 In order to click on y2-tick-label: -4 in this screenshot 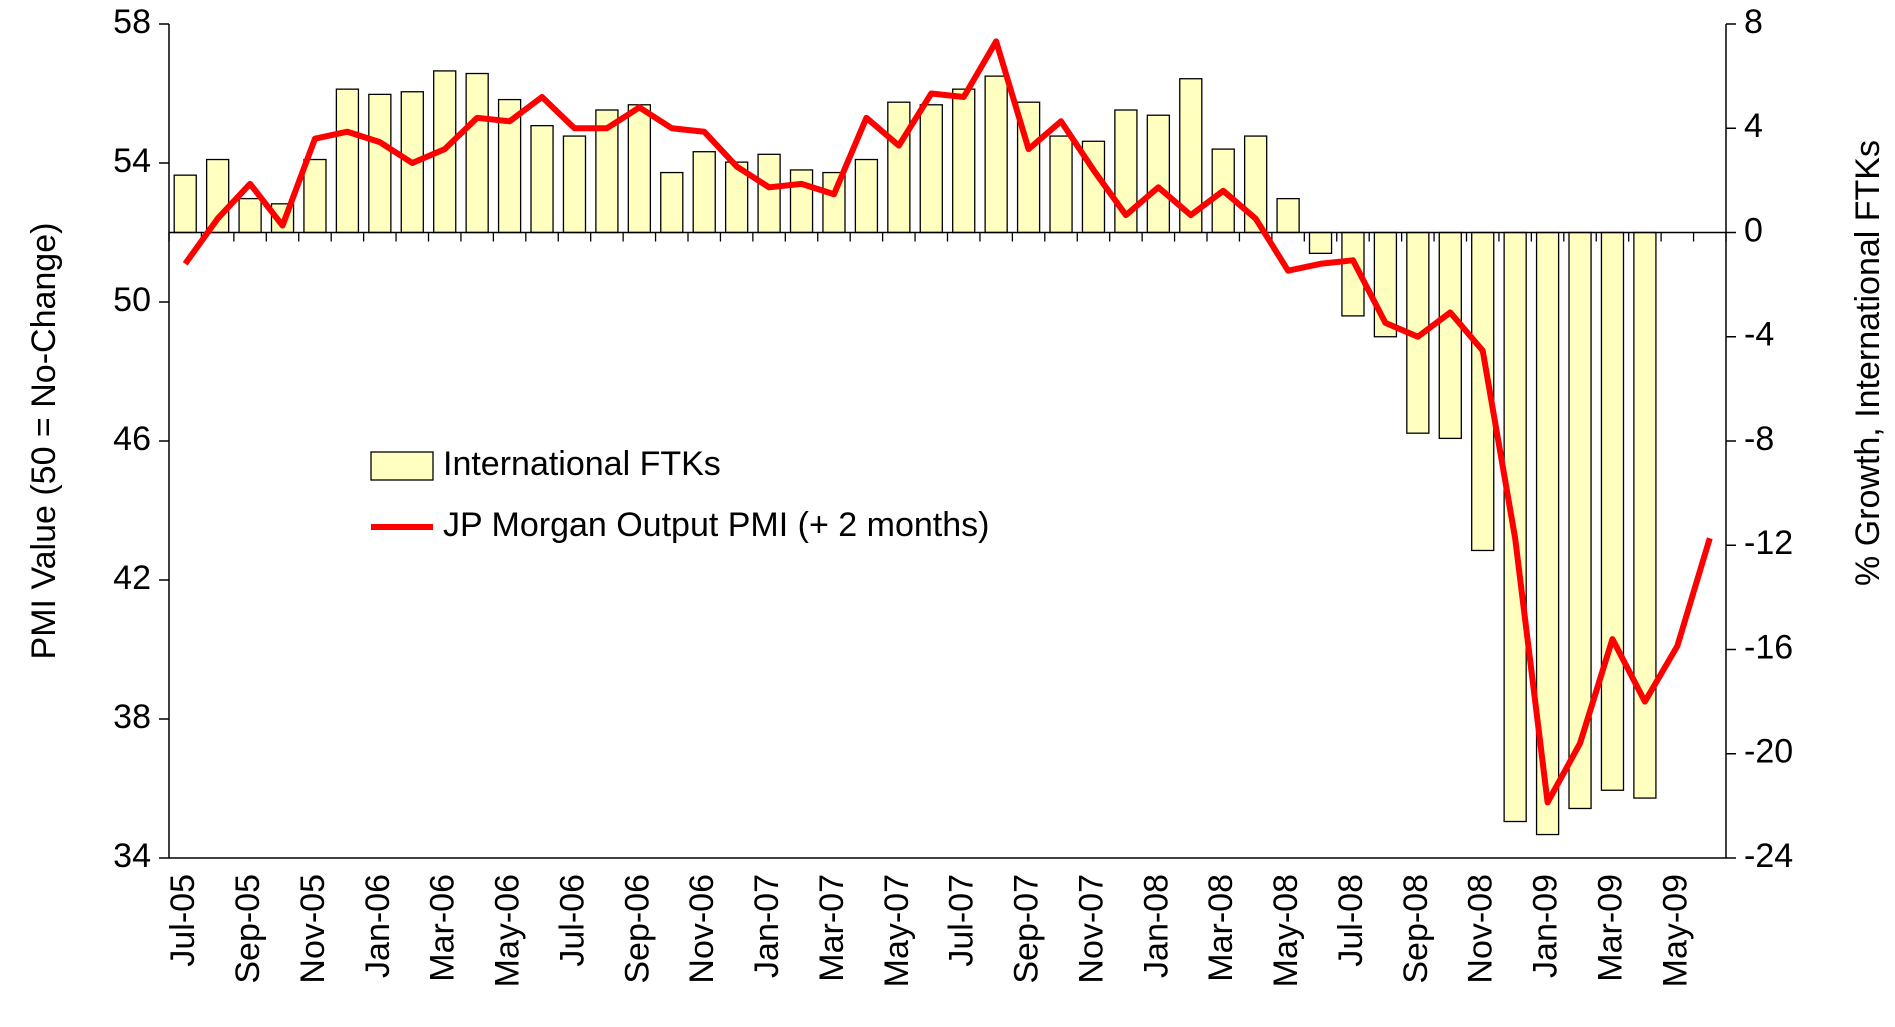, I will do `click(1759, 335)`.